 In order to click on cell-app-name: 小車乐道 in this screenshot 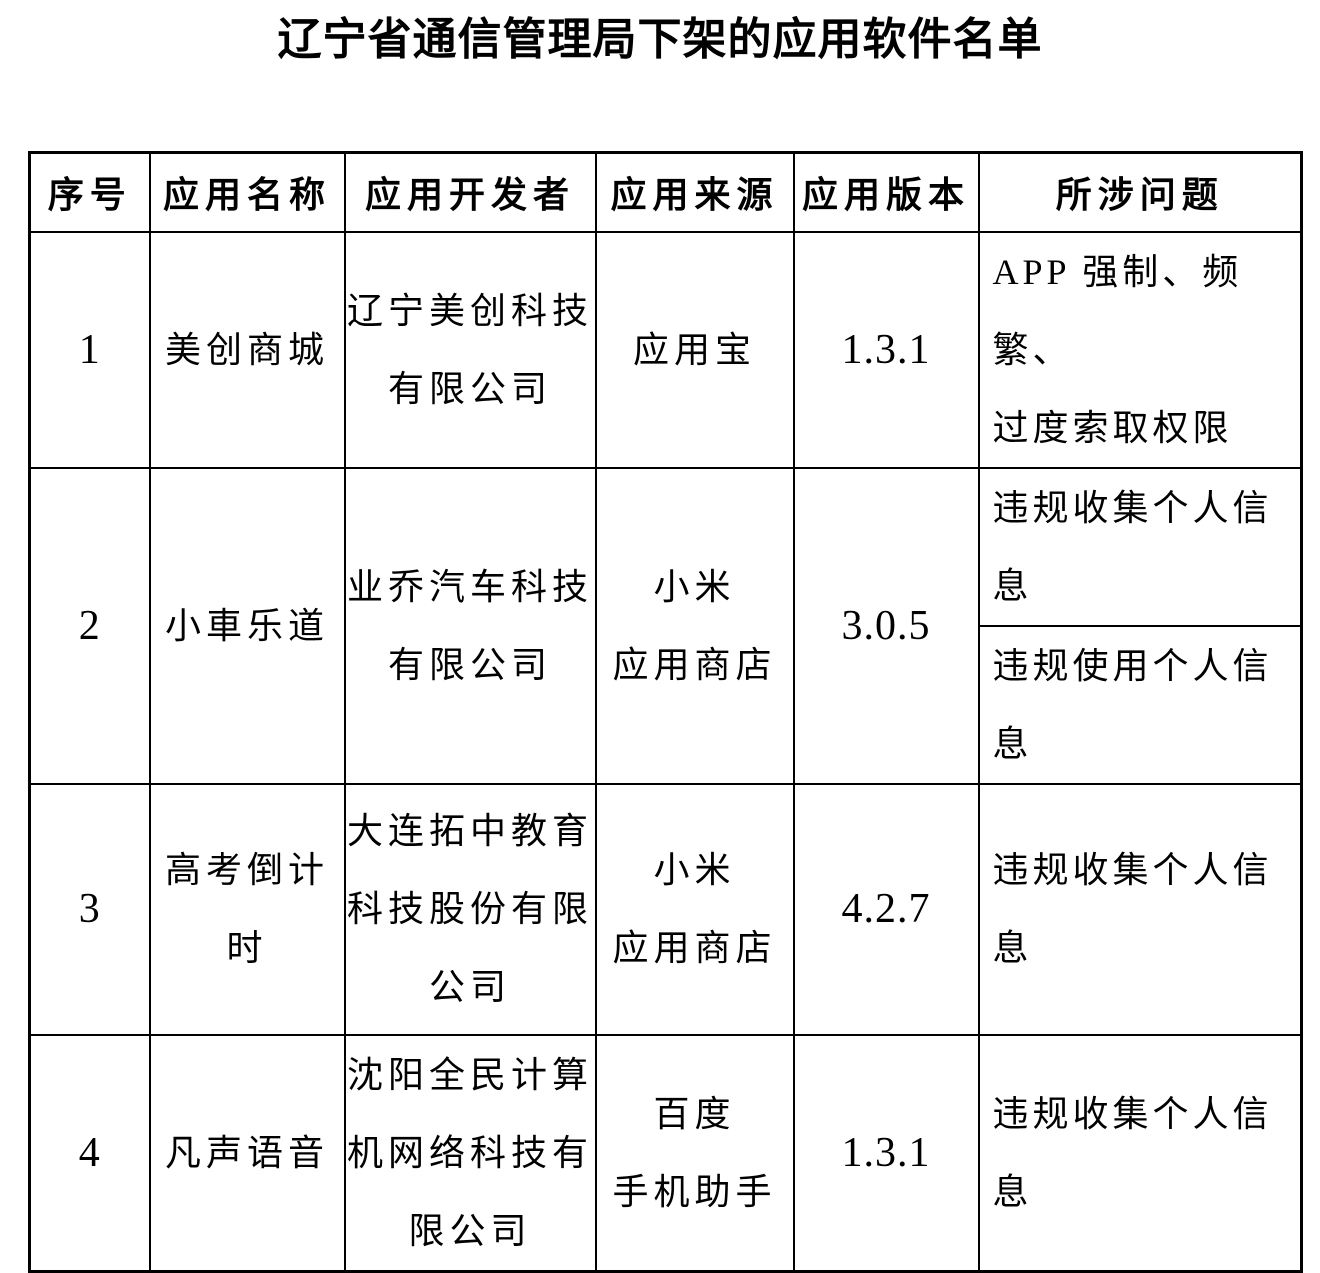, I will do `click(247, 625)`.